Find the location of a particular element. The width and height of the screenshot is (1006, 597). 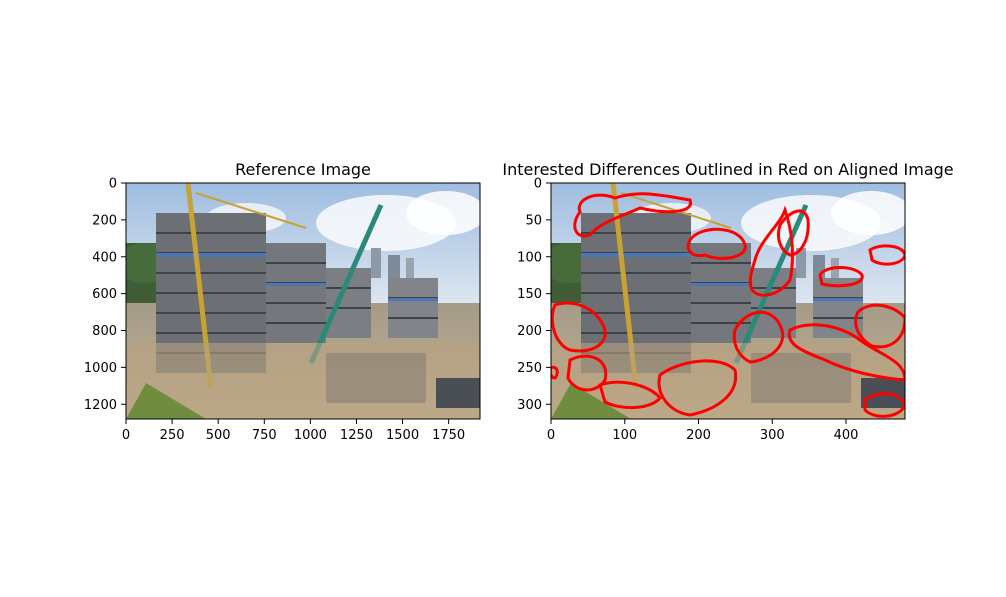

left-y-tick-label: 400 is located at coordinates (104, 257).